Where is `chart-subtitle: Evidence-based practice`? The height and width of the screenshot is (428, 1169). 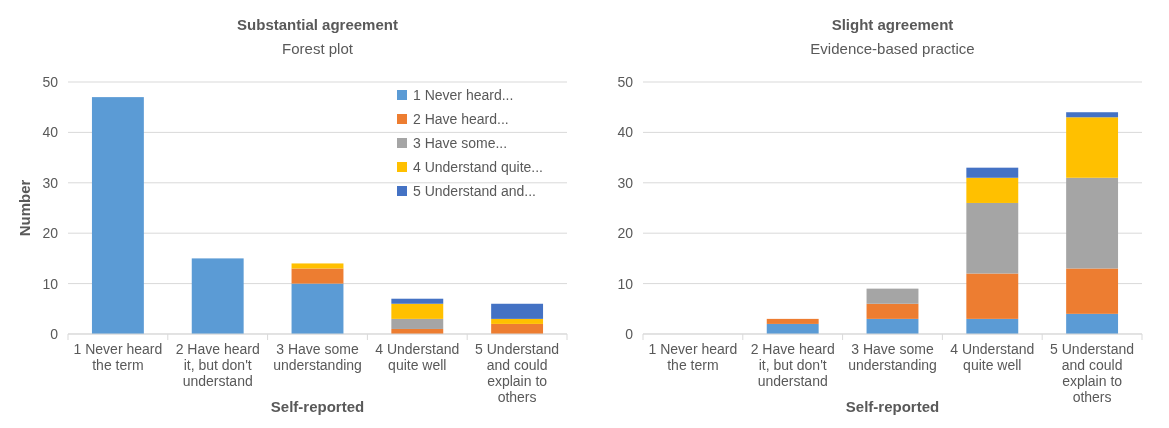
chart-subtitle: Evidence-based practice is located at coordinates (892, 48).